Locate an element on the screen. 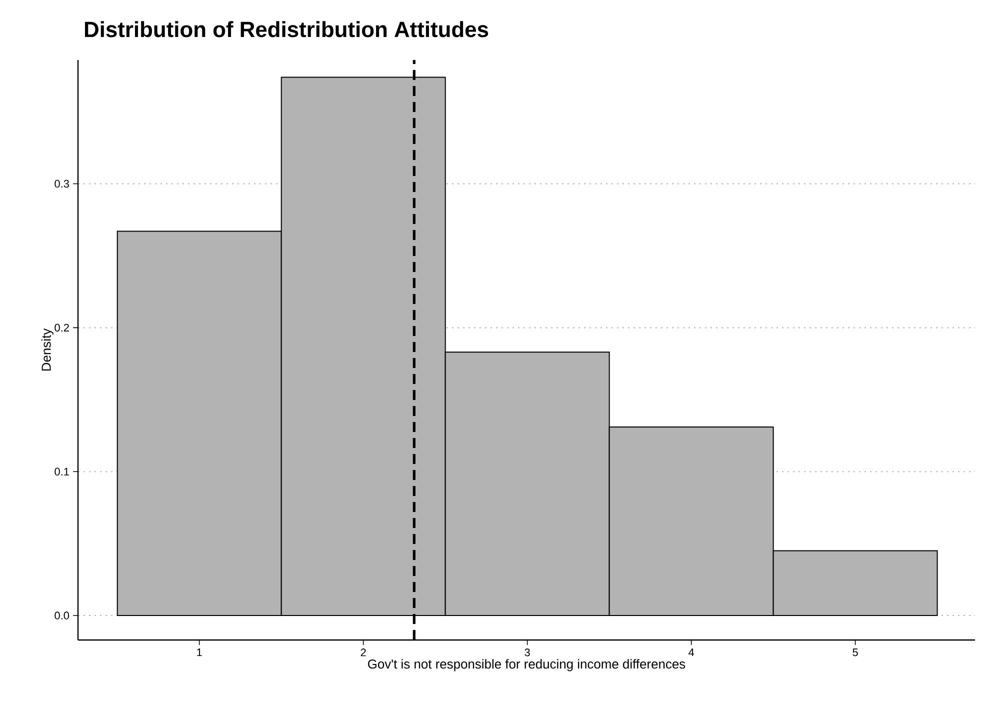 The image size is (984, 703). chart-title: Distribution of Redistribution Attitudes is located at coordinates (286, 29).